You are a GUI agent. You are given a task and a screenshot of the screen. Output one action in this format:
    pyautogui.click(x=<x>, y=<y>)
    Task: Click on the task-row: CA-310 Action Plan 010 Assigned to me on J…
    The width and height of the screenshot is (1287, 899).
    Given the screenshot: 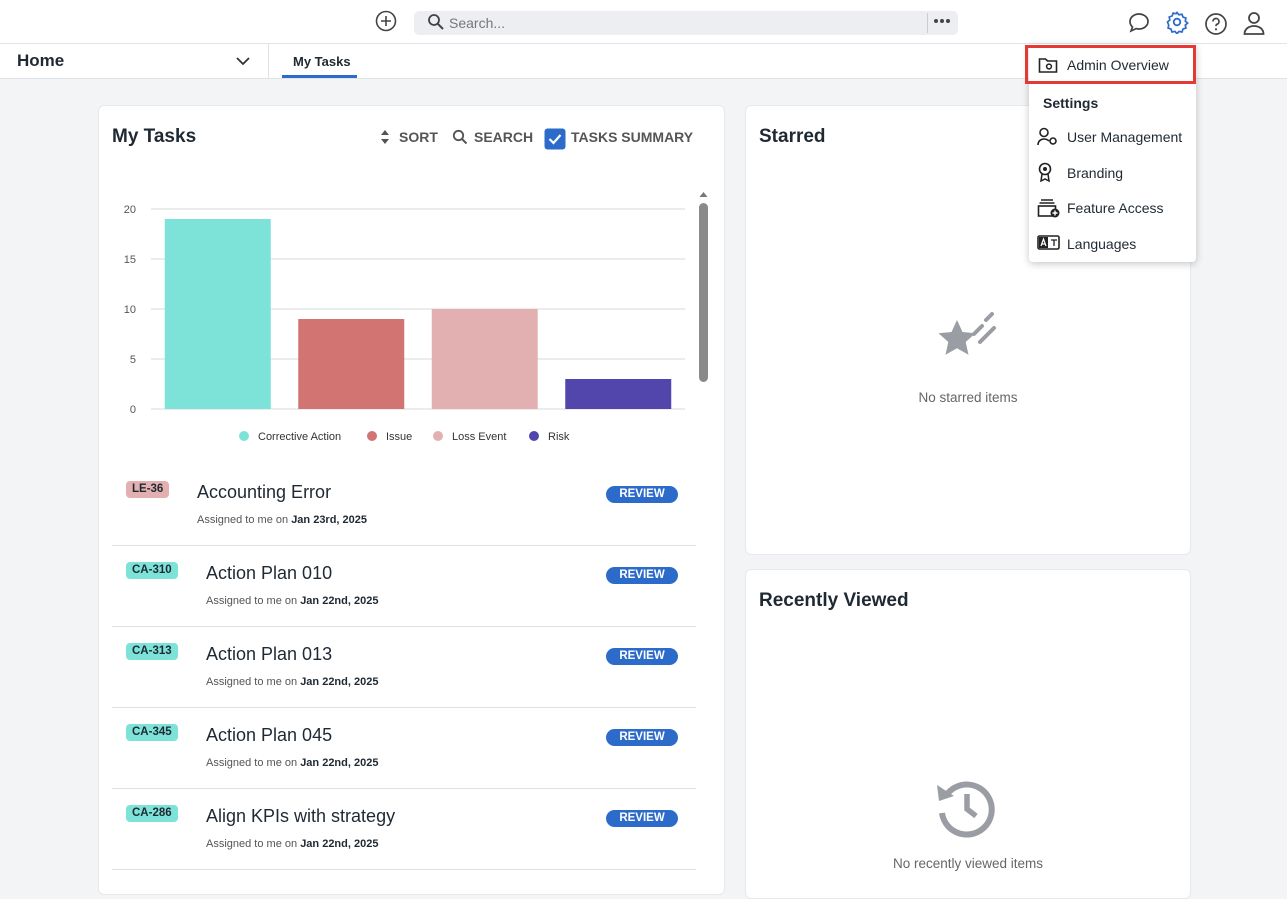 What is the action you would take?
    pyautogui.click(x=404, y=586)
    